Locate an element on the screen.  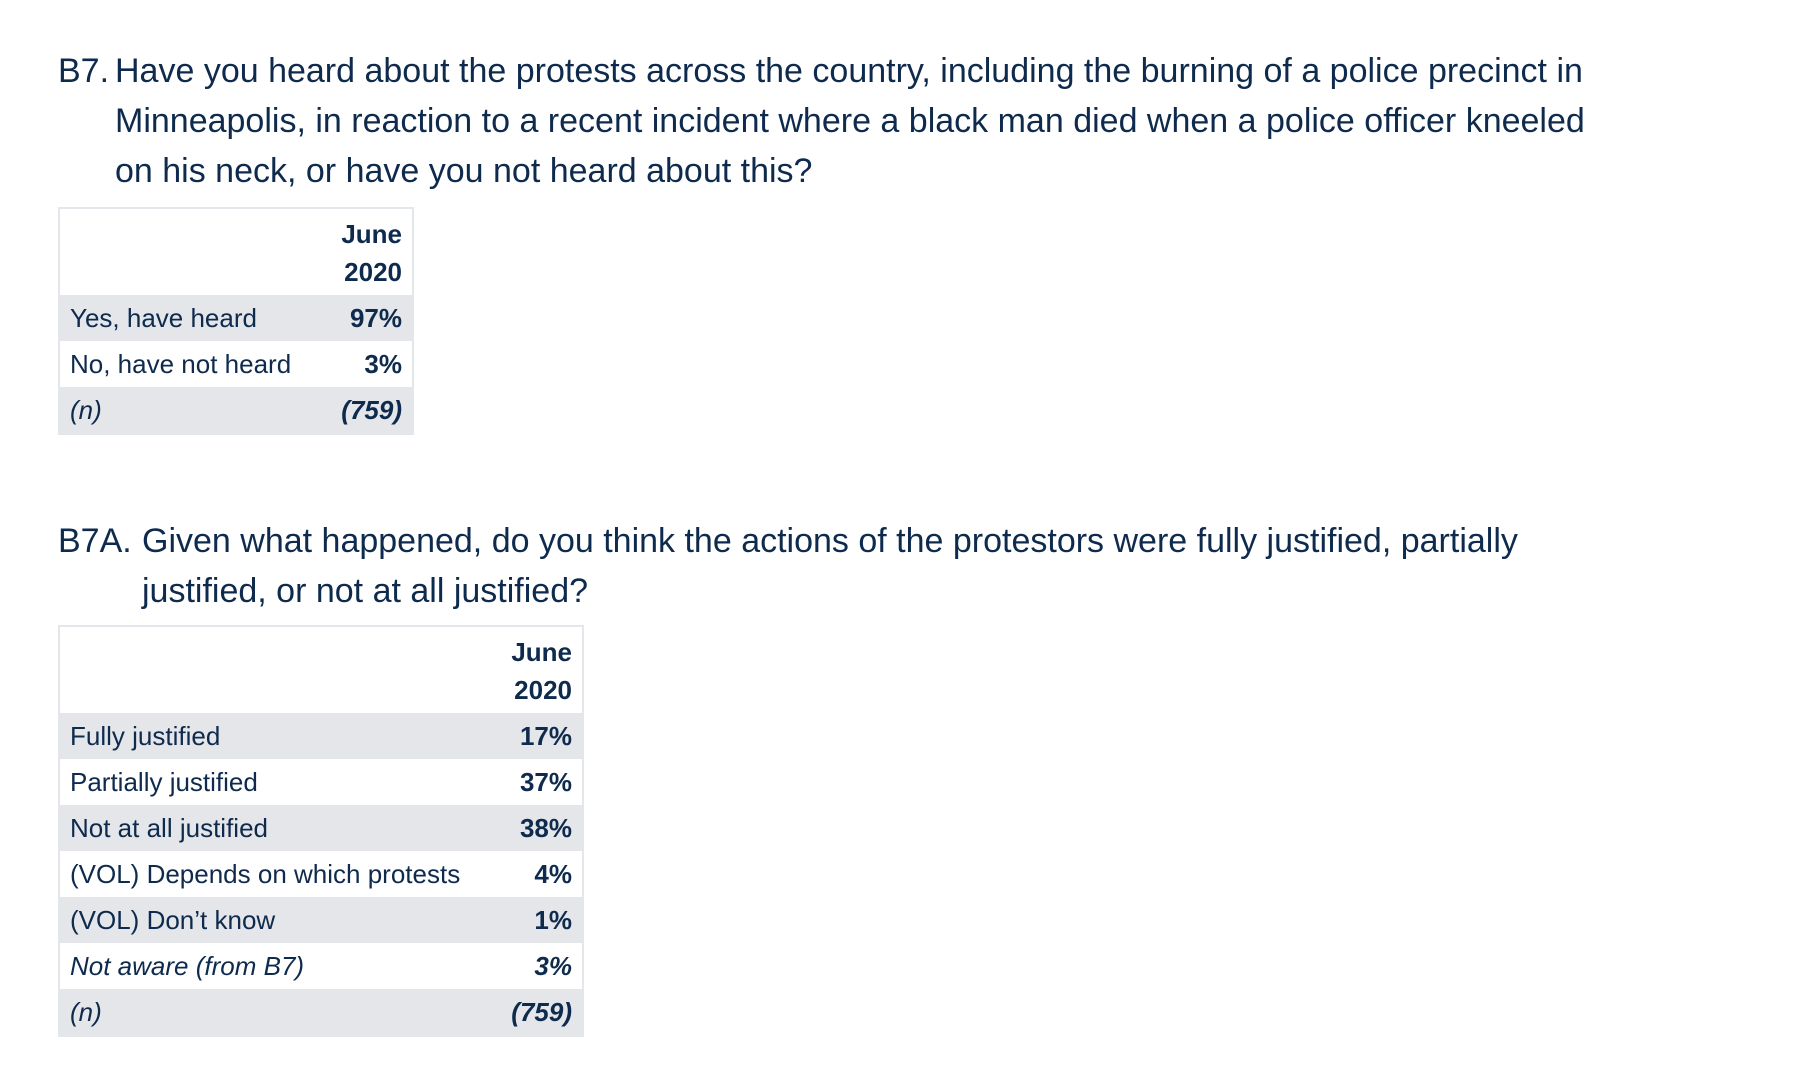
row-label: Not at all justified is located at coordinates (169, 828).